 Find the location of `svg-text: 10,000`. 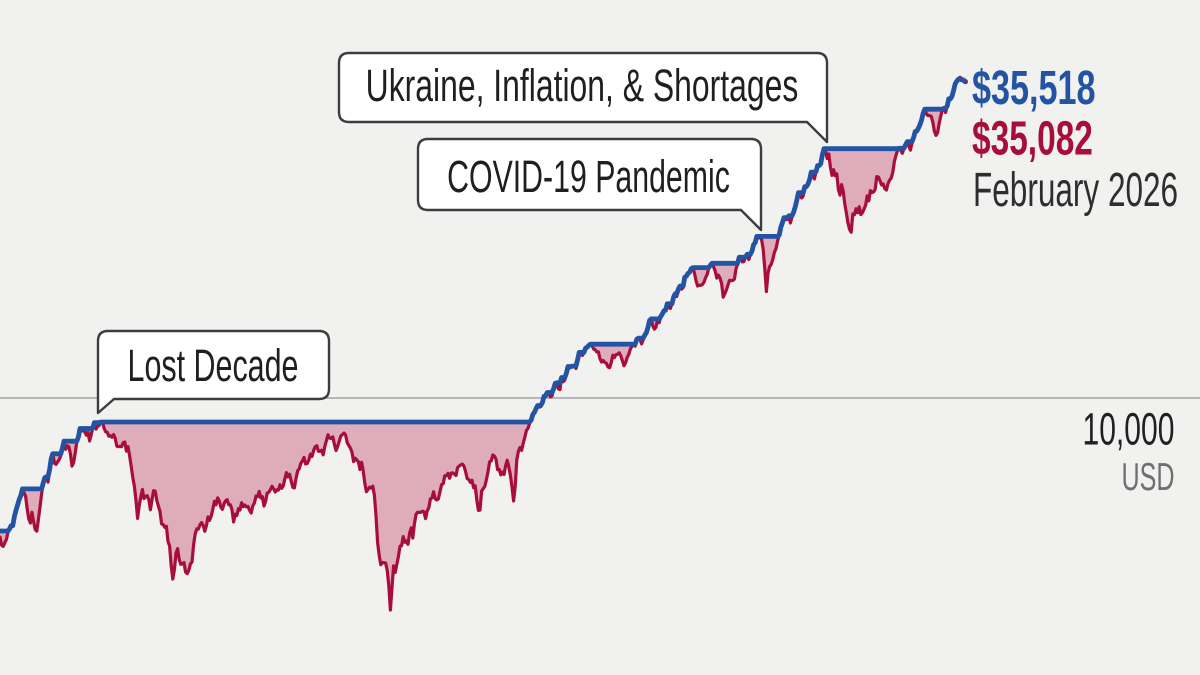

svg-text: 10,000 is located at coordinates (1128, 430).